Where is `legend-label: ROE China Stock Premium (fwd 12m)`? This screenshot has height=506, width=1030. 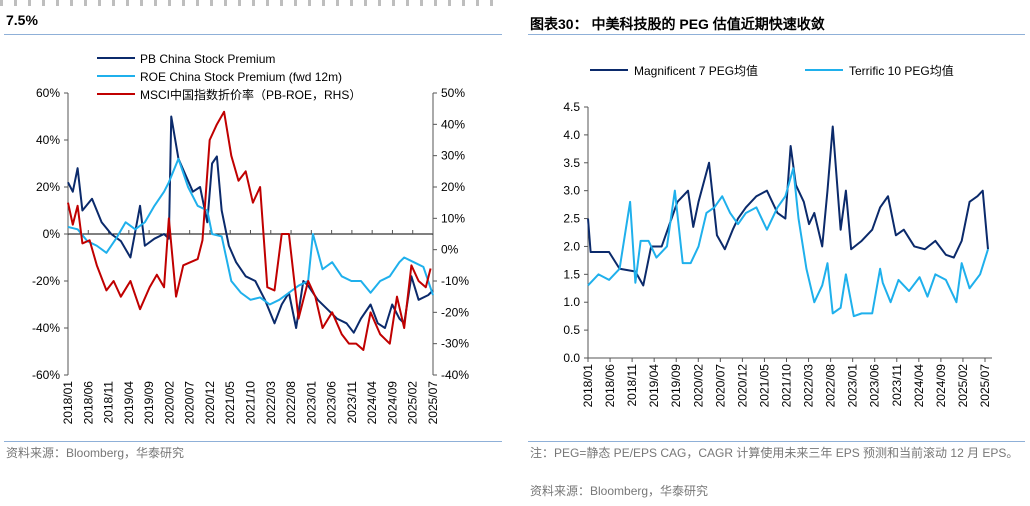
legend-label: ROE China Stock Premium (fwd 12m) is located at coordinates (241, 77).